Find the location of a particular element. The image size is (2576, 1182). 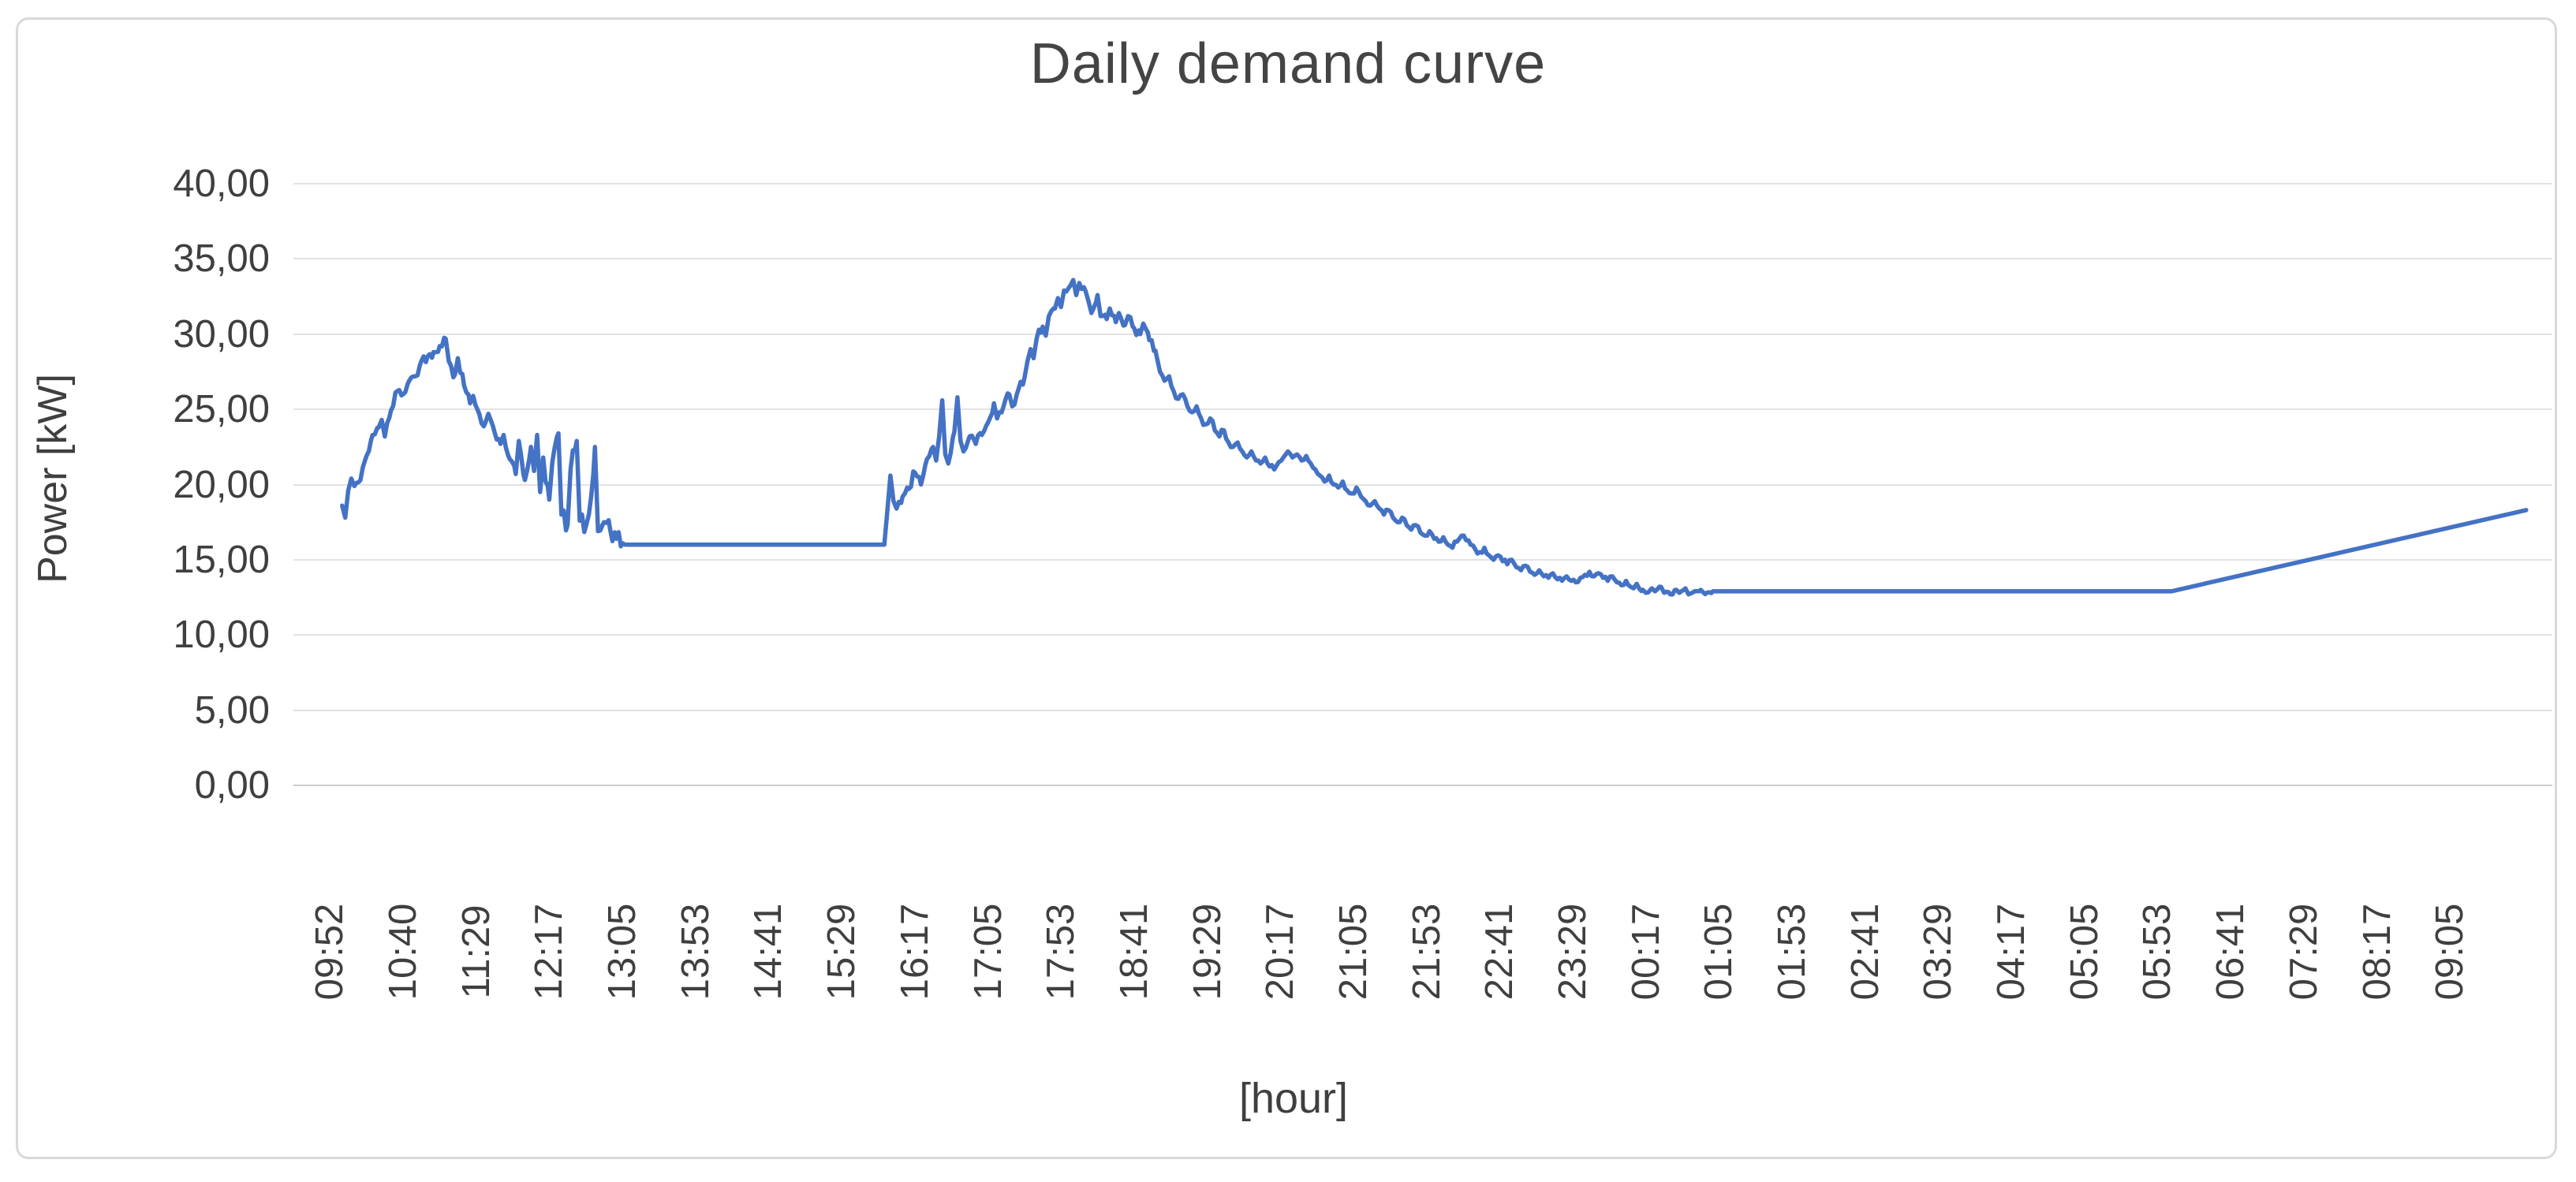

y-tick-label: 10,00 is located at coordinates (221, 635).